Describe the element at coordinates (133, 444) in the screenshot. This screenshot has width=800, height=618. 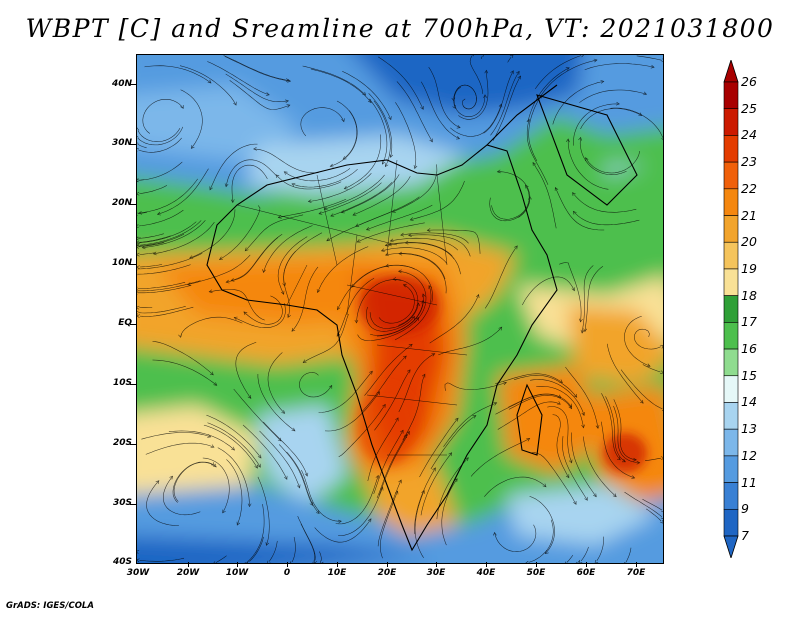
I see `lat-tick` at that location.